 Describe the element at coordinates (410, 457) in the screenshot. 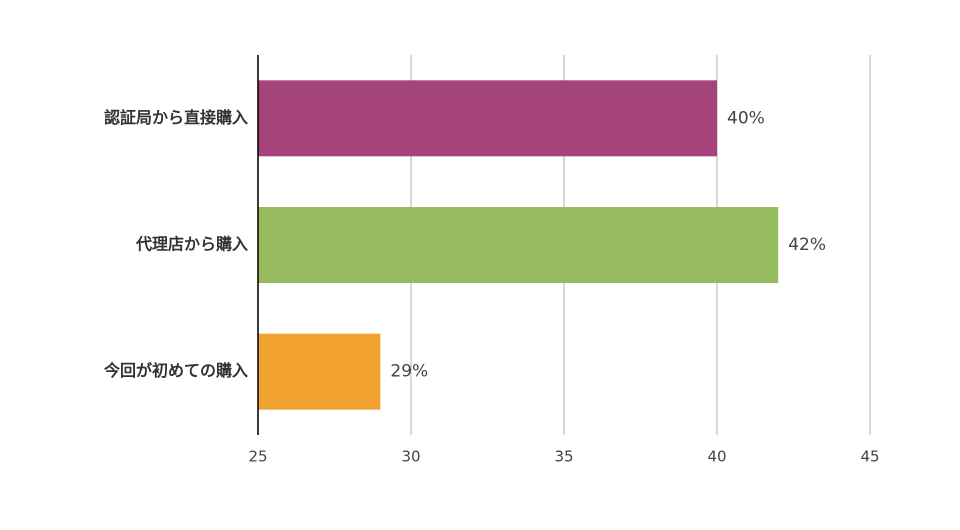

I see `x-tick-label: 30` at that location.